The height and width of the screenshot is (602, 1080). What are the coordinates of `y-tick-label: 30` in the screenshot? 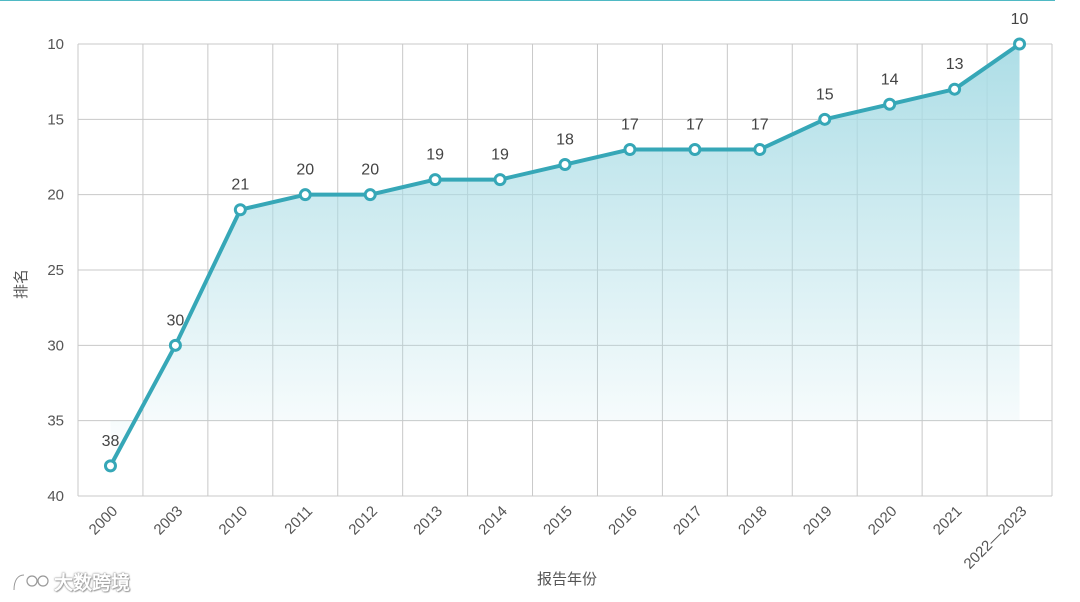 It's located at (55, 345).